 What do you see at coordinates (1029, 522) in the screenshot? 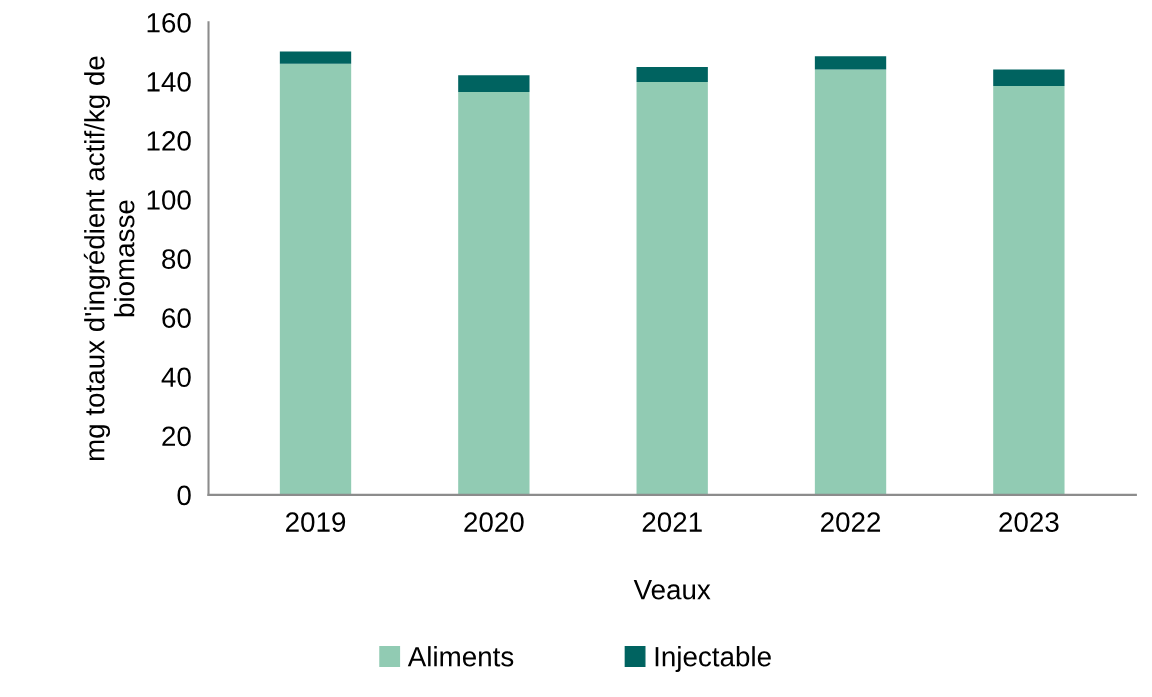
I see `x-tick-label: 2023` at bounding box center [1029, 522].